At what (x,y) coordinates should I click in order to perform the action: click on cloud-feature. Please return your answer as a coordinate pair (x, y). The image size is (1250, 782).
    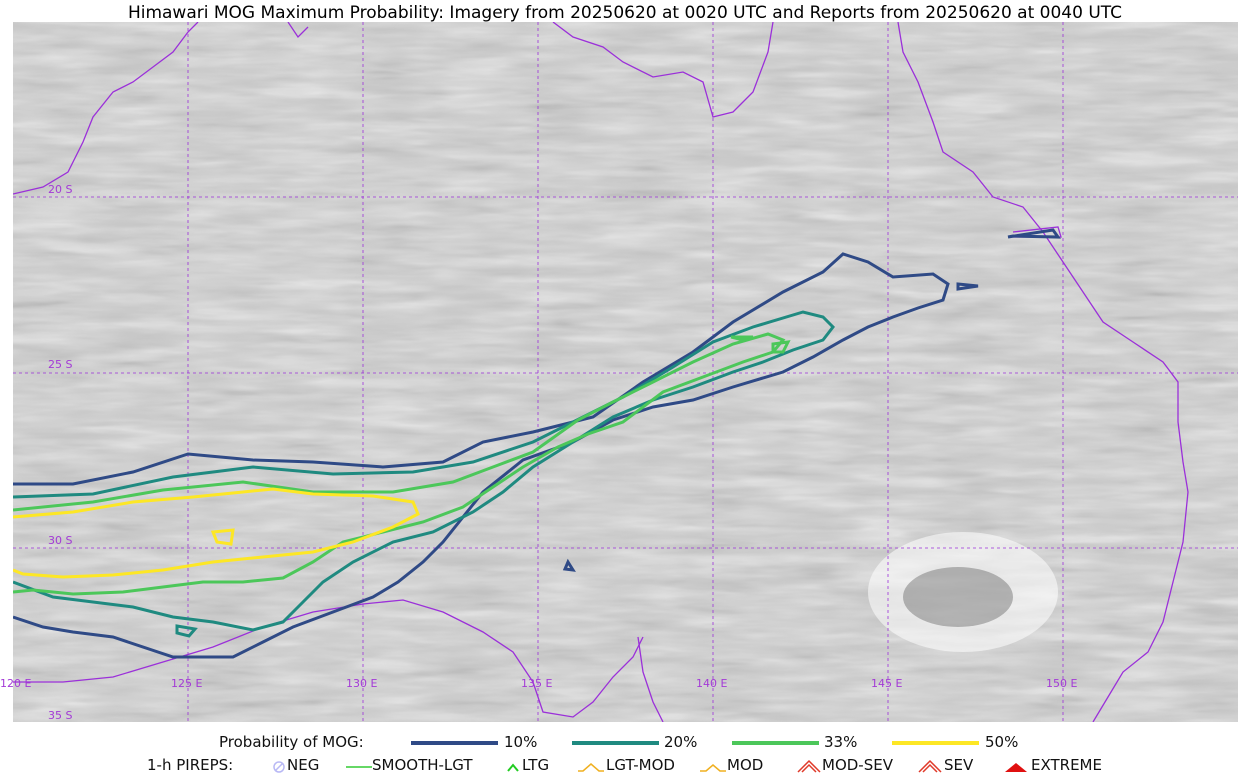
    Looking at the image, I should click on (963, 592).